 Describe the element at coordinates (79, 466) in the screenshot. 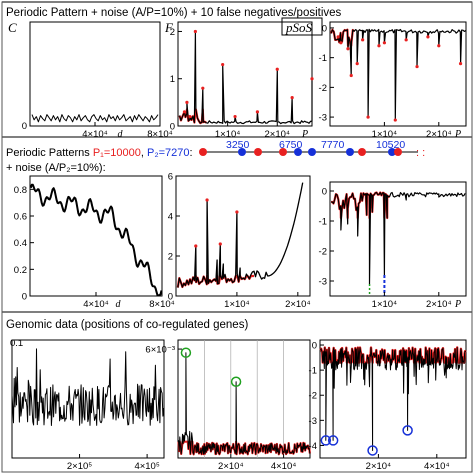

I see `r3-c-xtick-label-0: 2×10⁵` at that location.